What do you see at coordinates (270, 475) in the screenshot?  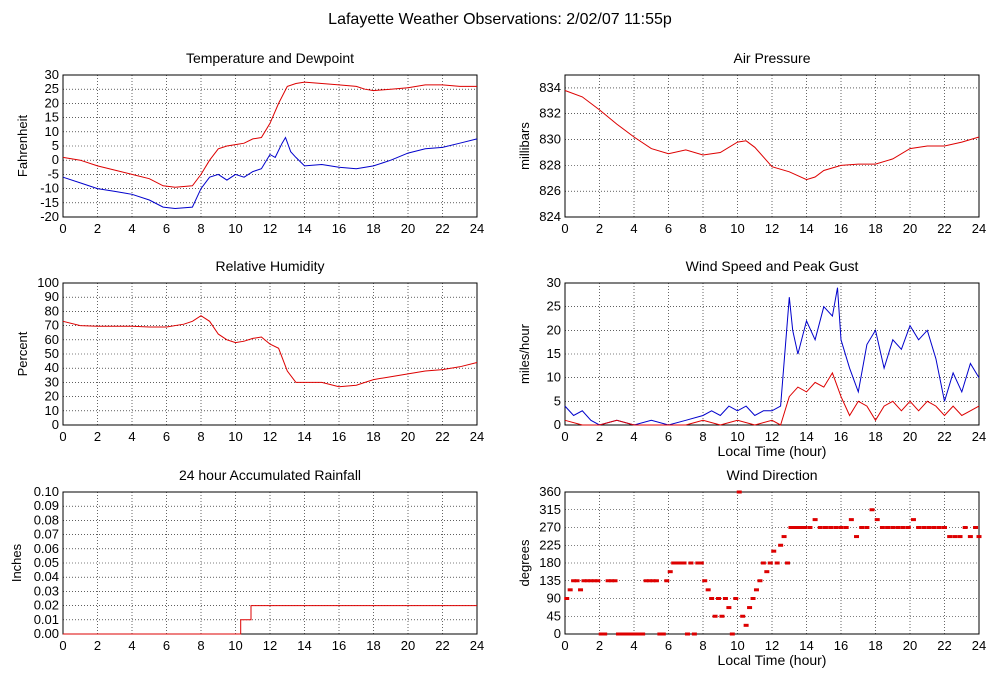 I see `chart-title: 24 hour Accumulated Rainfall` at bounding box center [270, 475].